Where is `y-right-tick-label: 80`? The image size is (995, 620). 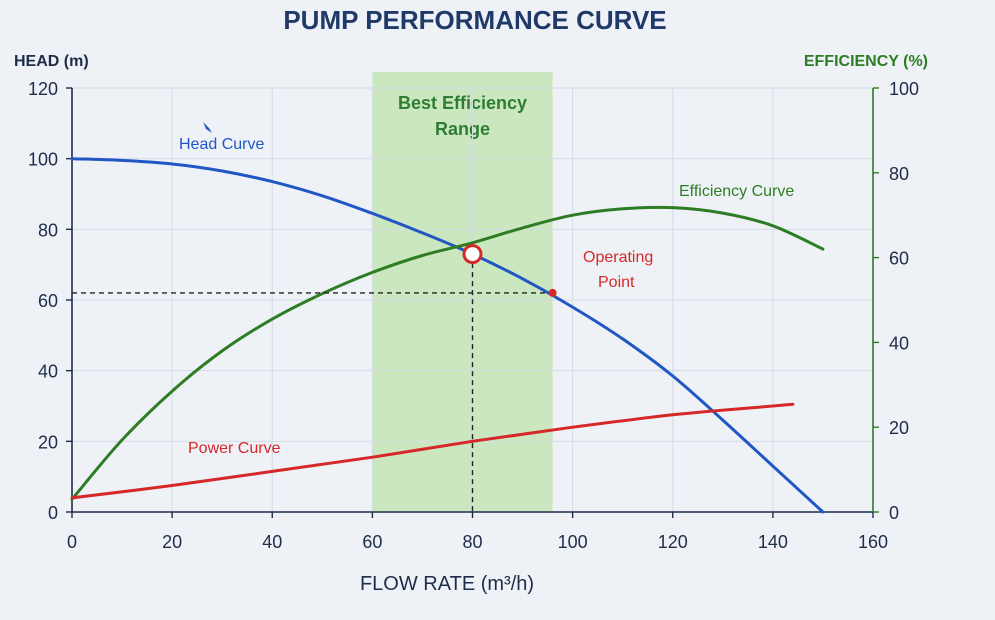
y-right-tick-label: 80 is located at coordinates (899, 174).